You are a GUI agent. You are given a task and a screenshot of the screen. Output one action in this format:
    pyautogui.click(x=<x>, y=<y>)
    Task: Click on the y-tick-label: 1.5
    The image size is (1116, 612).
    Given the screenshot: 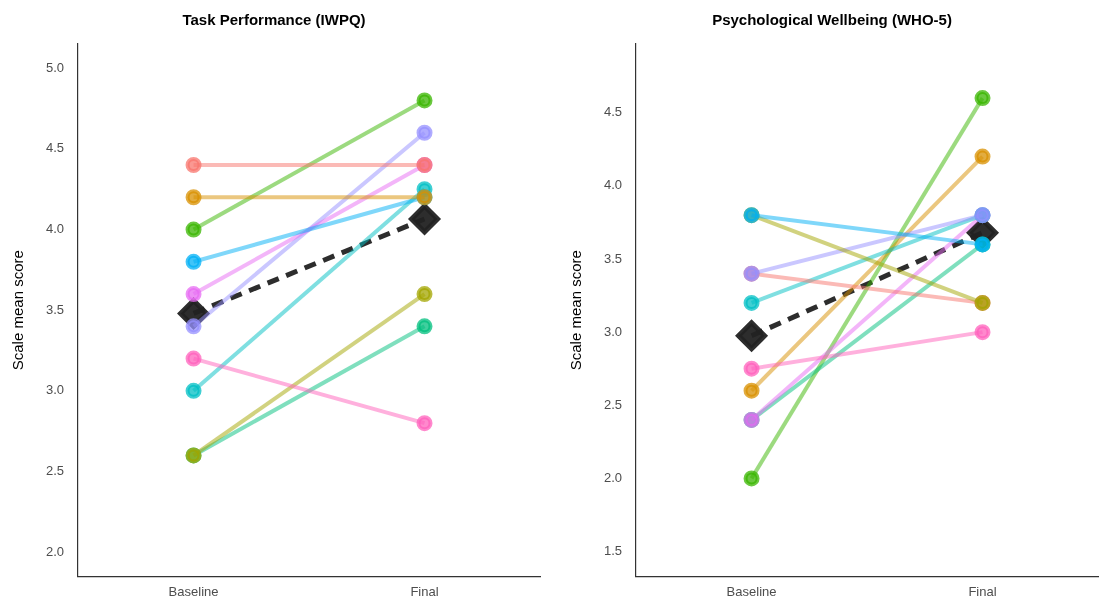 What is the action you would take?
    pyautogui.click(x=613, y=551)
    